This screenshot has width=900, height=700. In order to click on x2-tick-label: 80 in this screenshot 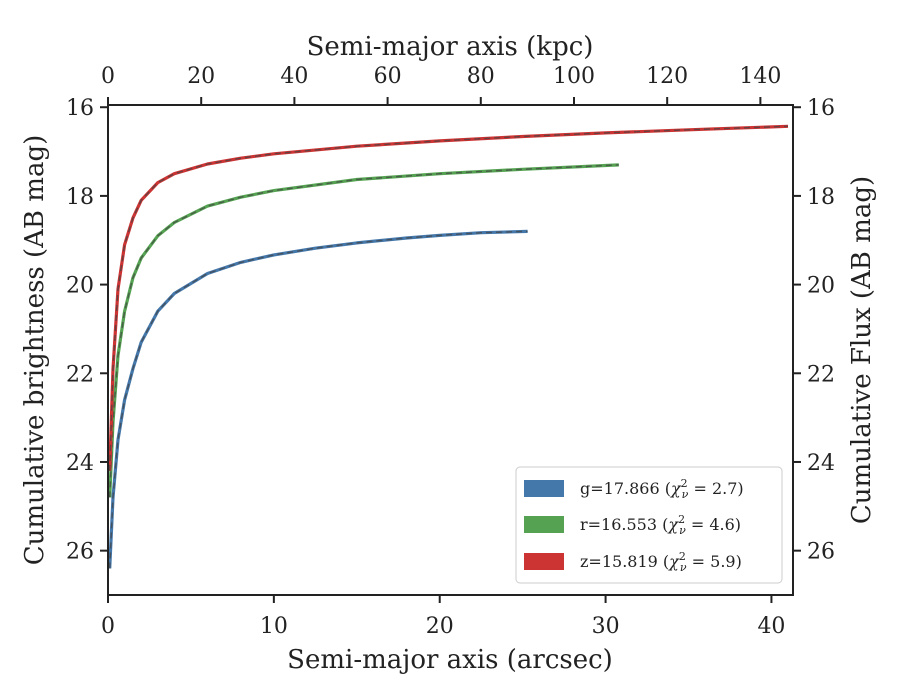, I will do `click(481, 76)`.